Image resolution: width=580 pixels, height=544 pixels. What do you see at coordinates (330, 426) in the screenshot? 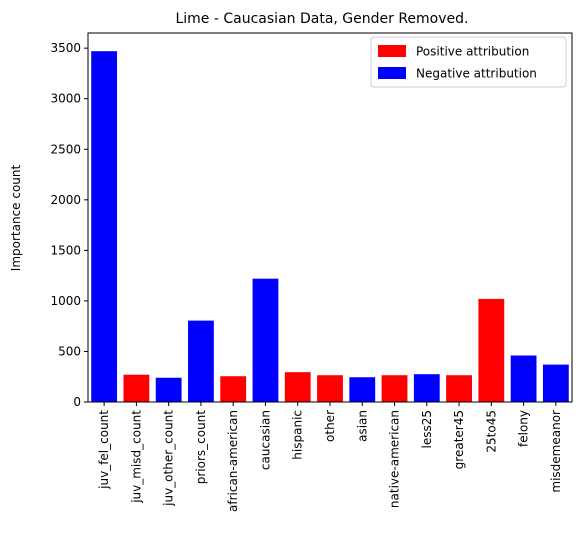
I see `x-tick-label: other` at bounding box center [330, 426].